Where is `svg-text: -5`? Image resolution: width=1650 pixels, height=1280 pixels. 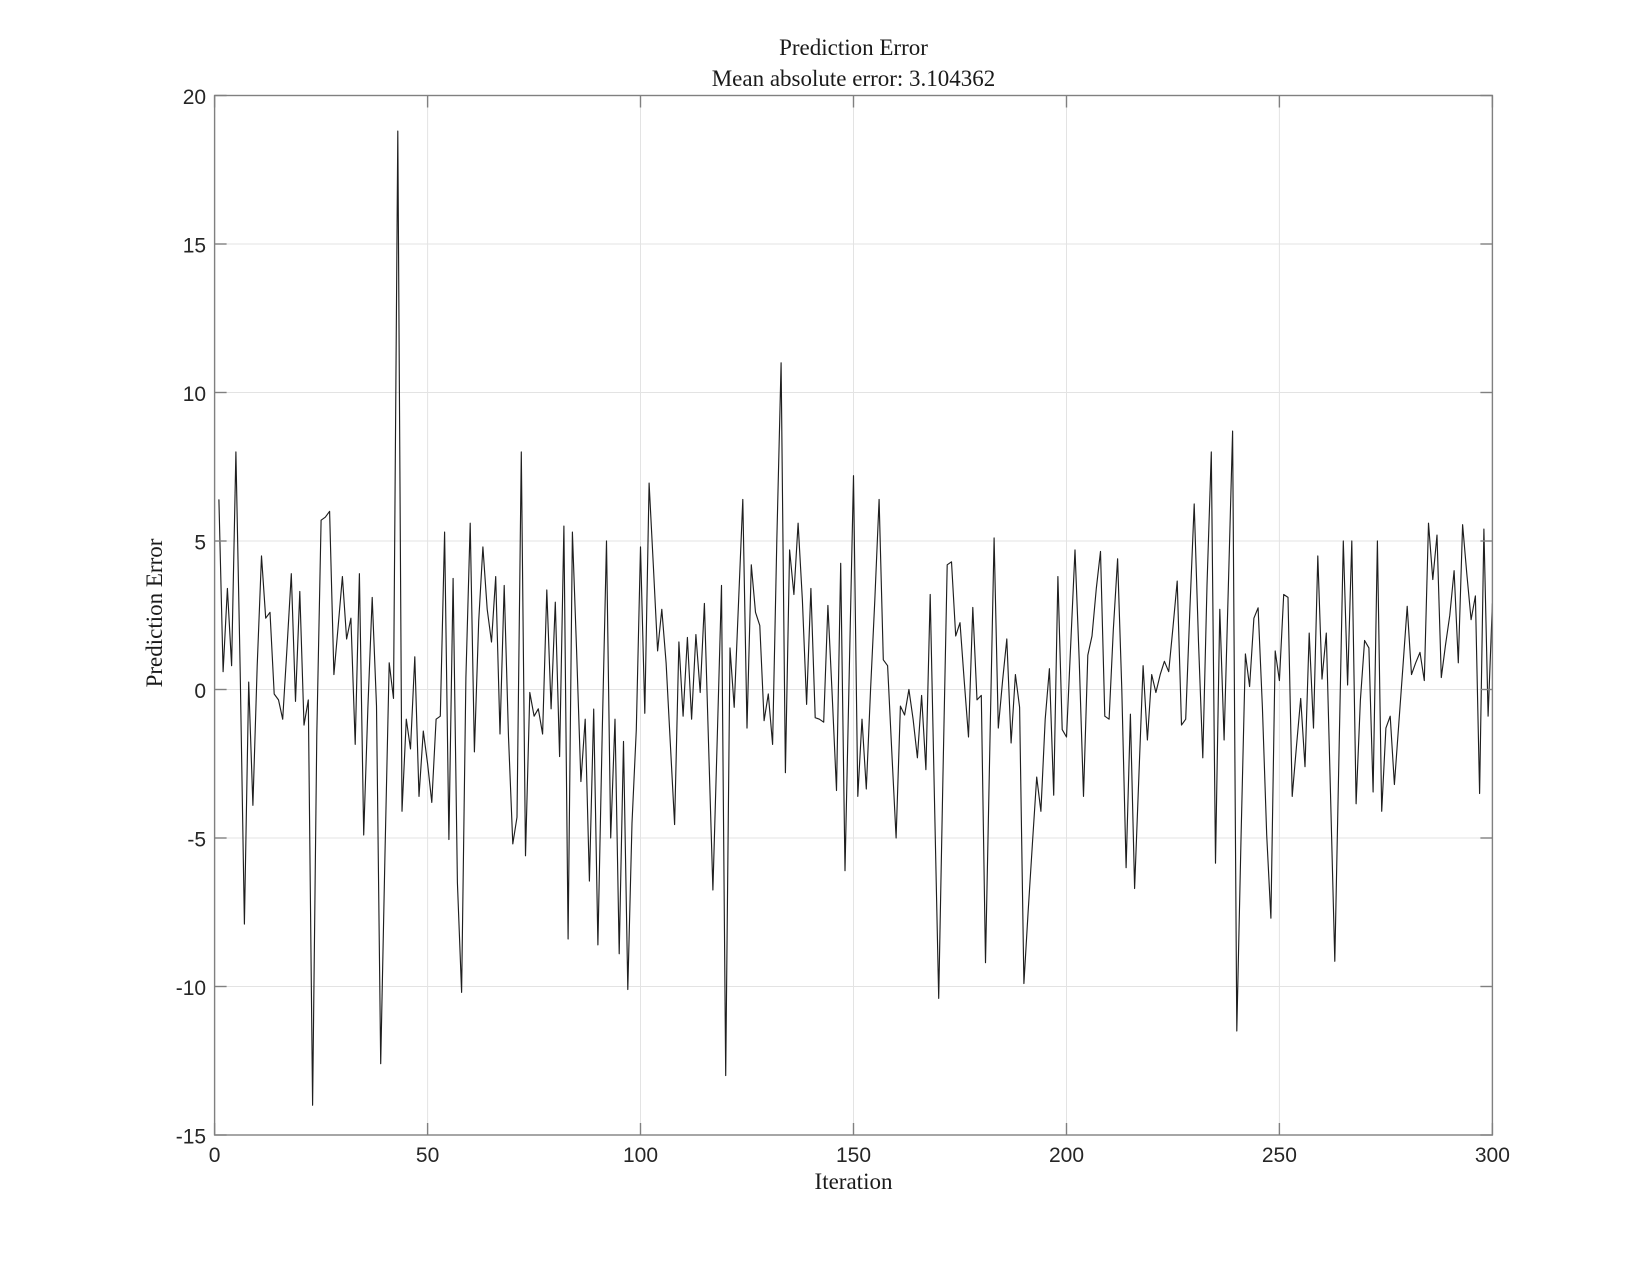 svg-text: -5 is located at coordinates (196, 840).